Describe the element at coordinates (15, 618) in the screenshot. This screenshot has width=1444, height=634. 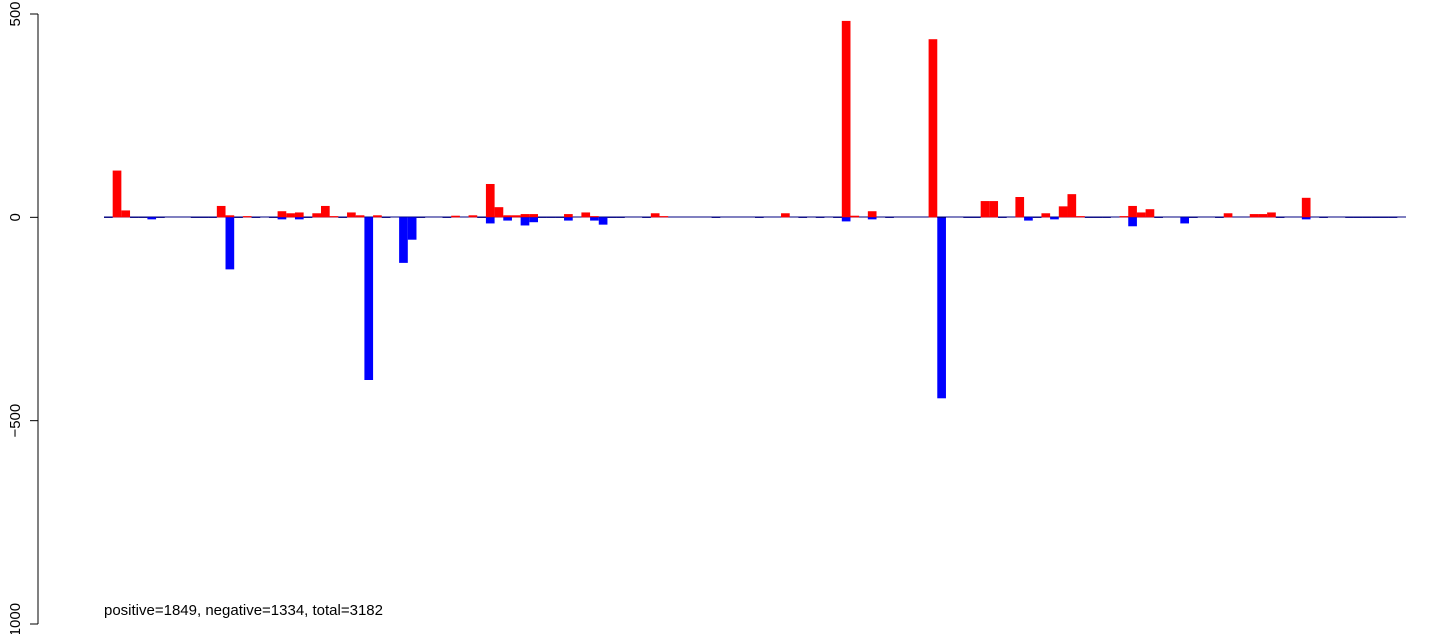
I see `y-tick-label: −1000` at that location.